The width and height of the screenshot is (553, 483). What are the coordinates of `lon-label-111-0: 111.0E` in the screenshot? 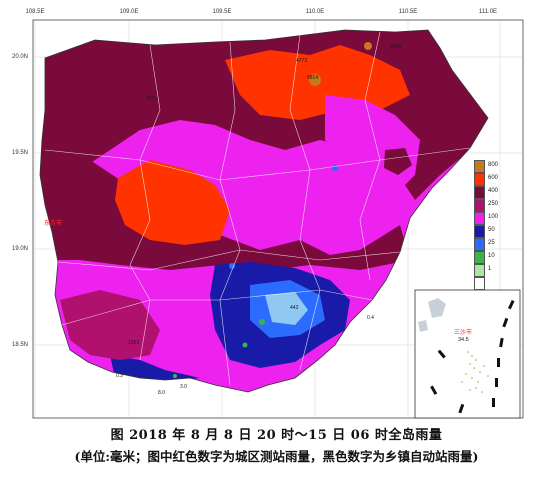 It's located at (488, 12).